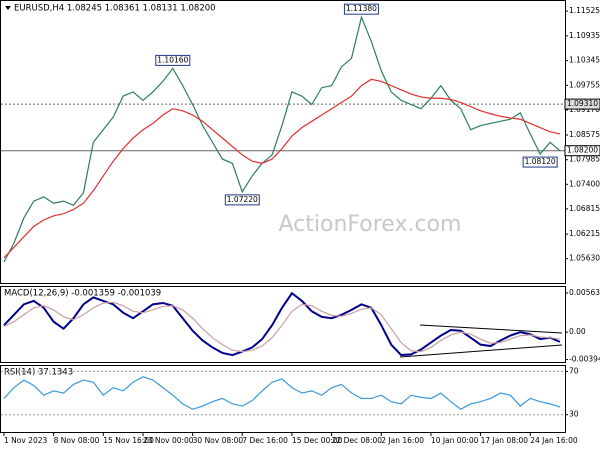 This screenshot has height=450, width=600. What do you see at coordinates (584, 134) in the screenshot?
I see `y-tick-label: 1.08575` at bounding box center [584, 134].